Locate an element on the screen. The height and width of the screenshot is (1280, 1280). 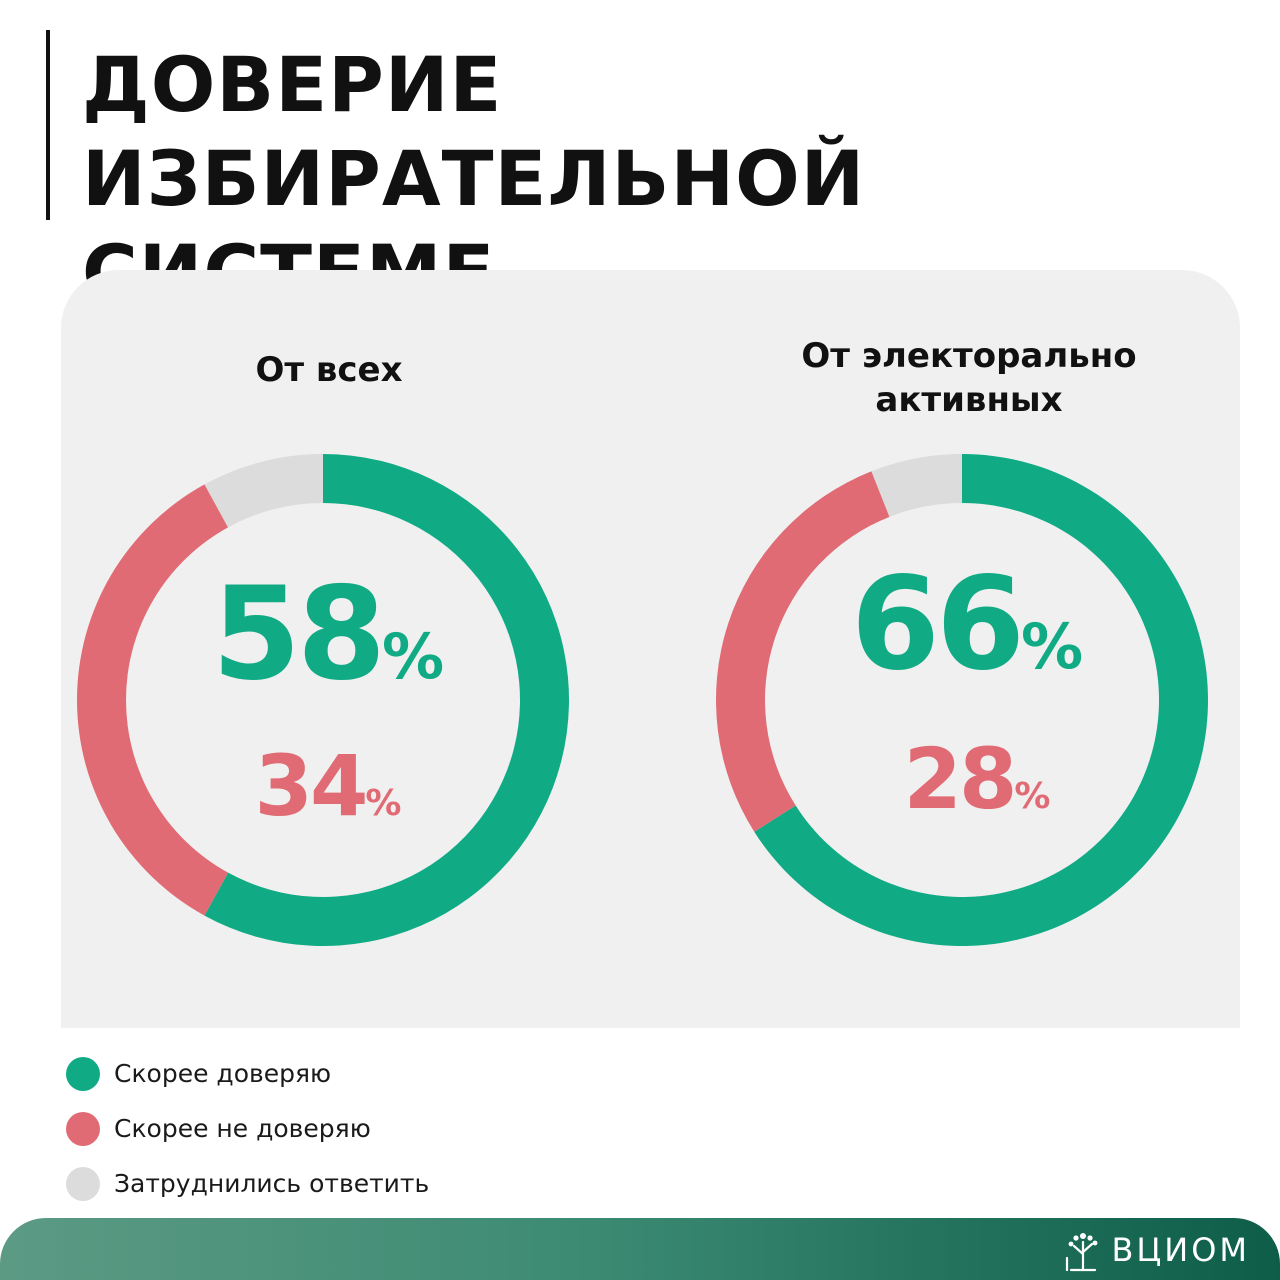
footer-bar: ВЦИОМ is located at coordinates (640, 1249).